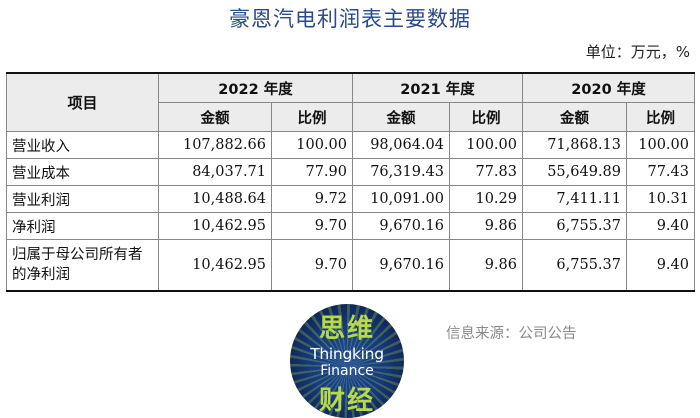 The height and width of the screenshot is (418, 700). What do you see at coordinates (401, 199) in the screenshot?
I see `cell-amount-2021: 10,091.00` at bounding box center [401, 199].